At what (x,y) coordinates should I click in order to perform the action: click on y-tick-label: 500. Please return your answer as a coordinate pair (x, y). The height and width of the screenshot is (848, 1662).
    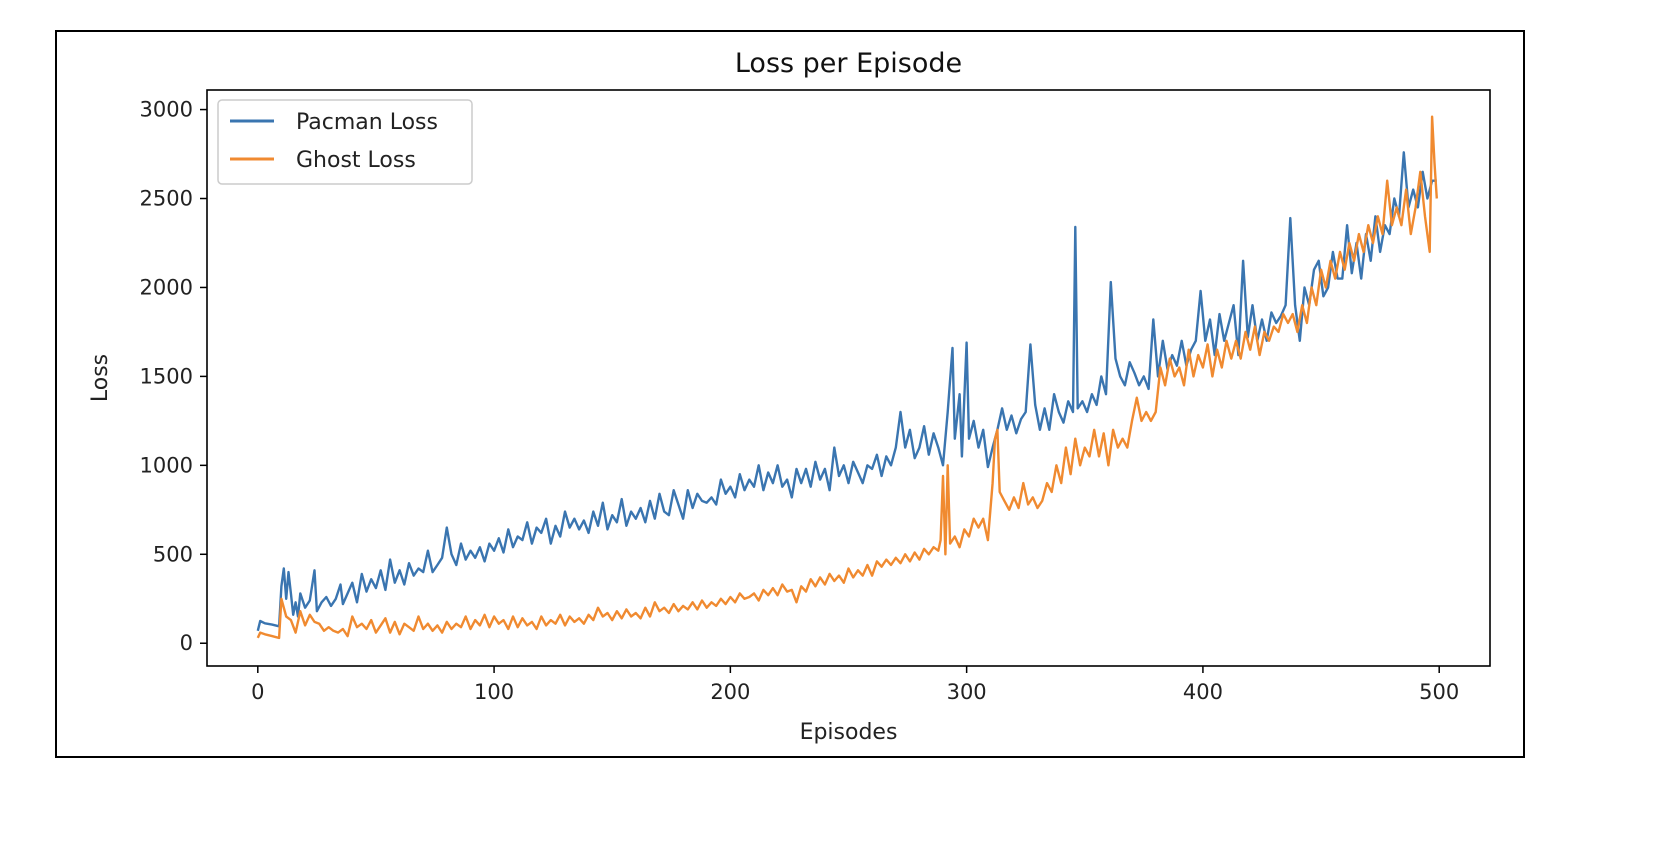
    Looking at the image, I should click on (173, 554).